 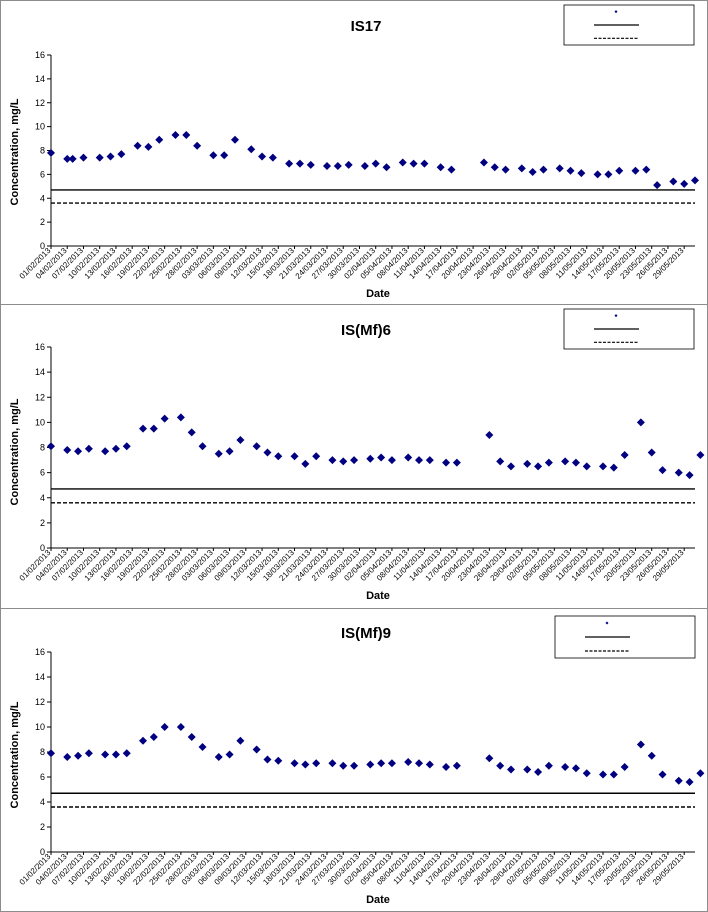 I want to click on chart-title: IS(Mf)6, so click(x=366, y=330).